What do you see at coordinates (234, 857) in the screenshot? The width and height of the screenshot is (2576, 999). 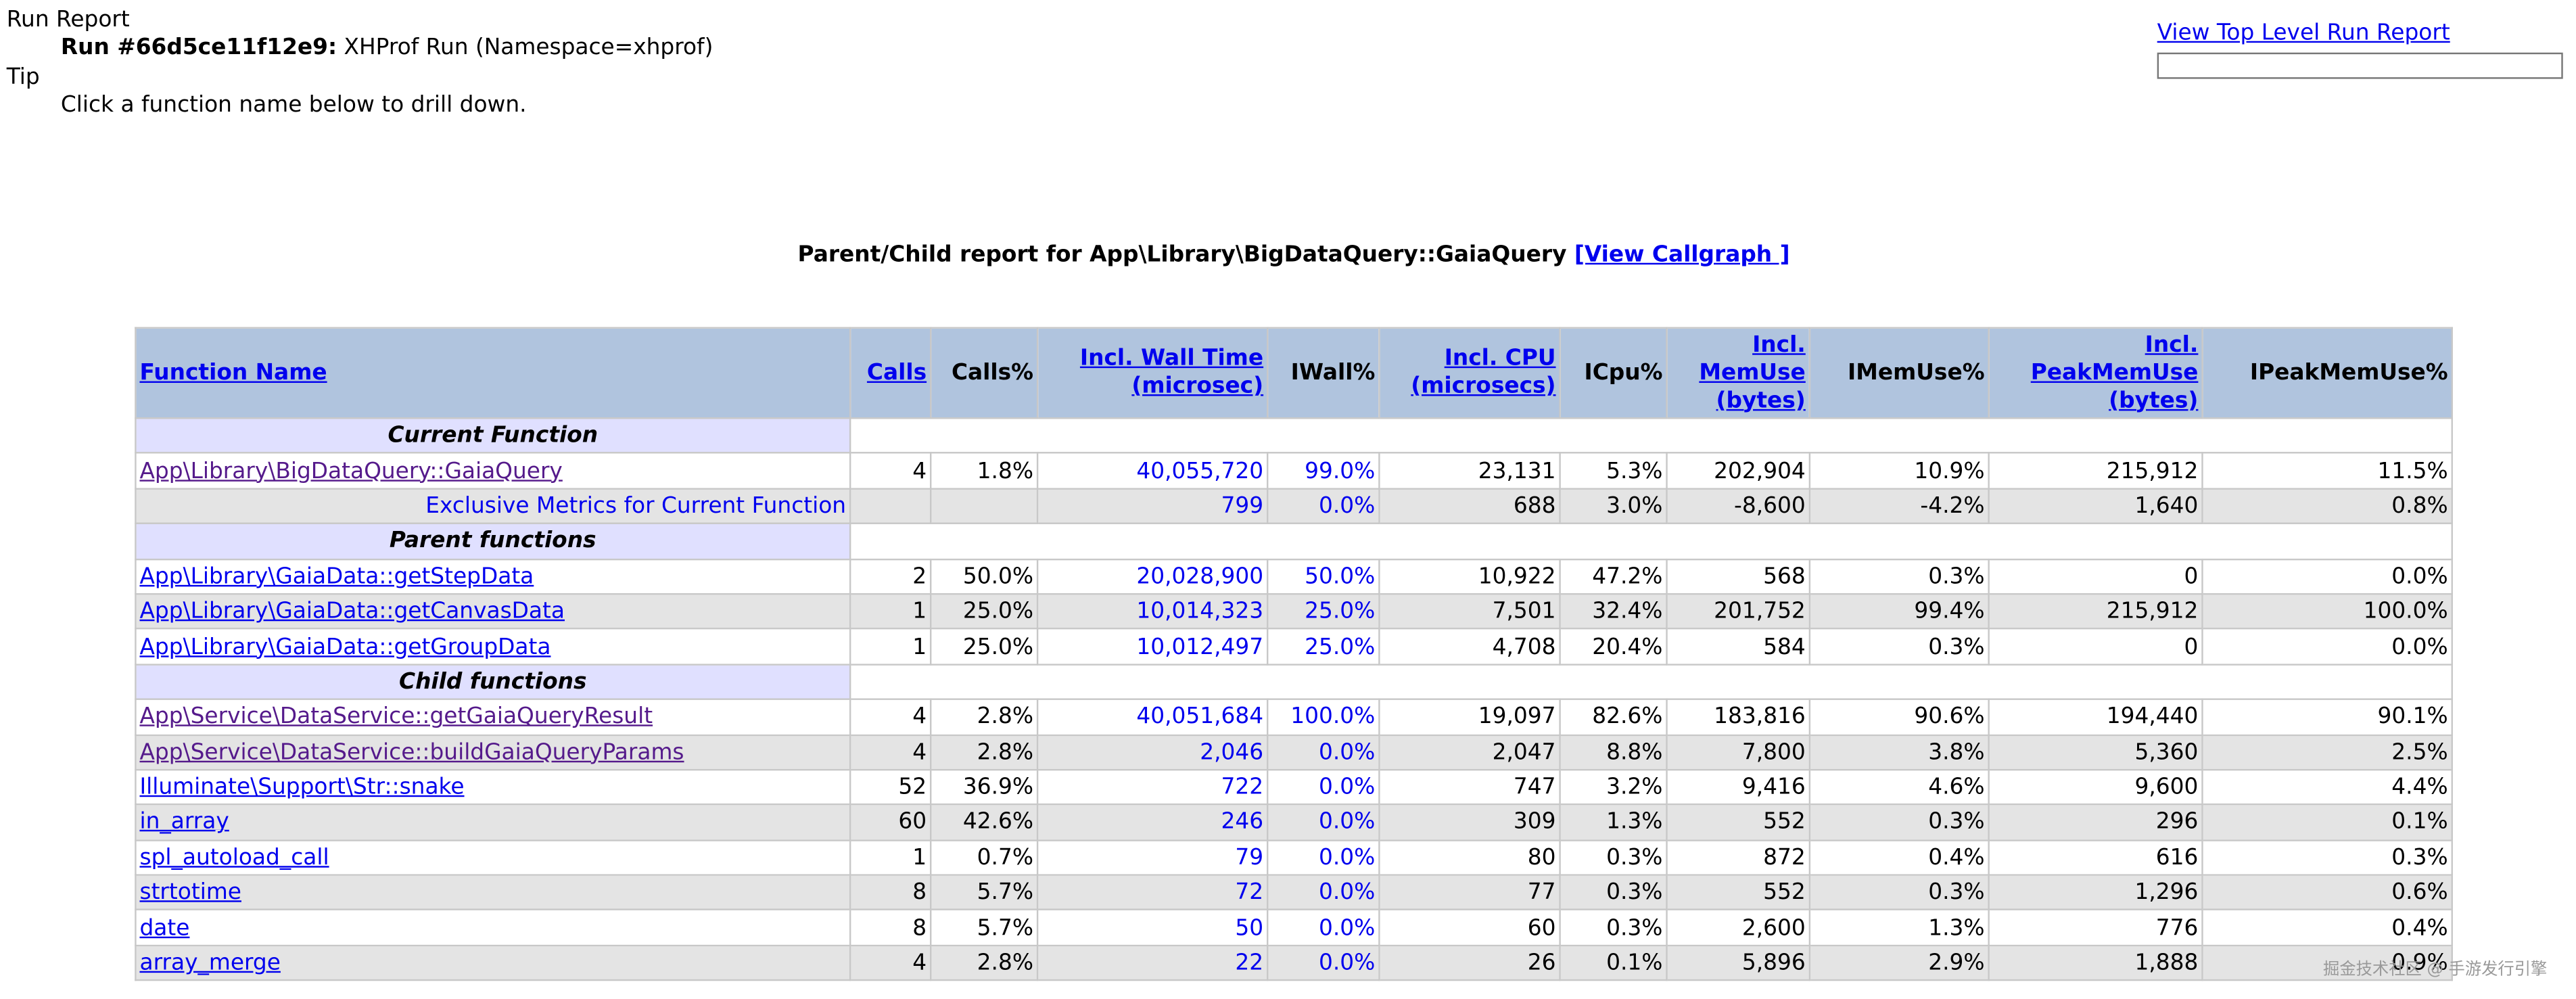 I see `function-link: spl_autoload_call` at bounding box center [234, 857].